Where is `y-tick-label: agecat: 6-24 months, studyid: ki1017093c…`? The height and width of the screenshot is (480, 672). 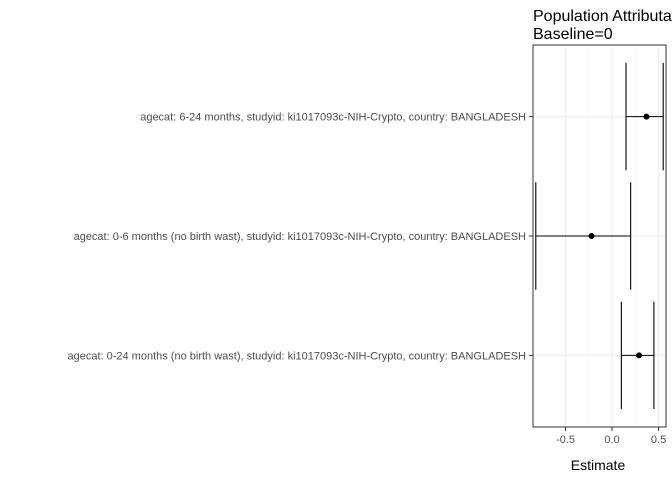 y-tick-label: agecat: 6-24 months, studyid: ki1017093c… is located at coordinates (333, 118).